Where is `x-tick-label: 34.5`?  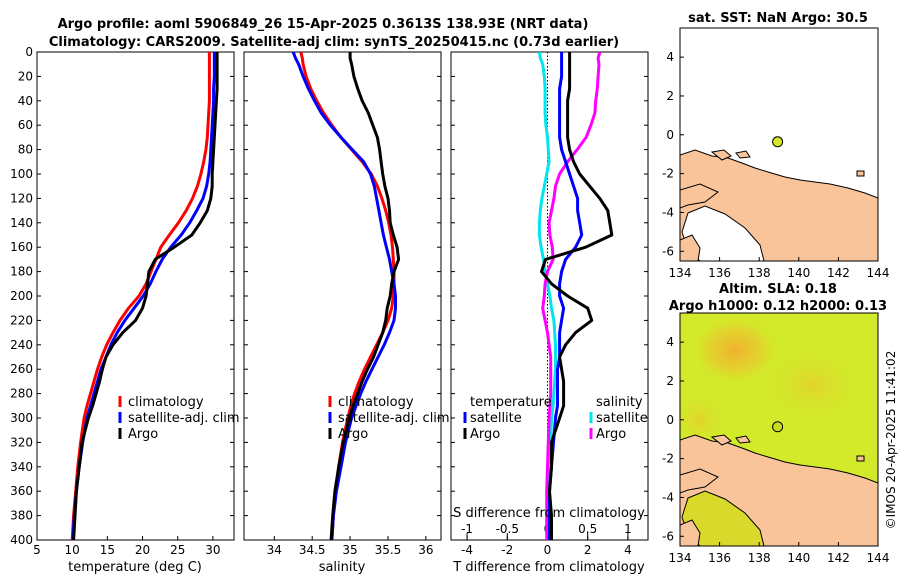 x-tick-label: 34.5 is located at coordinates (312, 550).